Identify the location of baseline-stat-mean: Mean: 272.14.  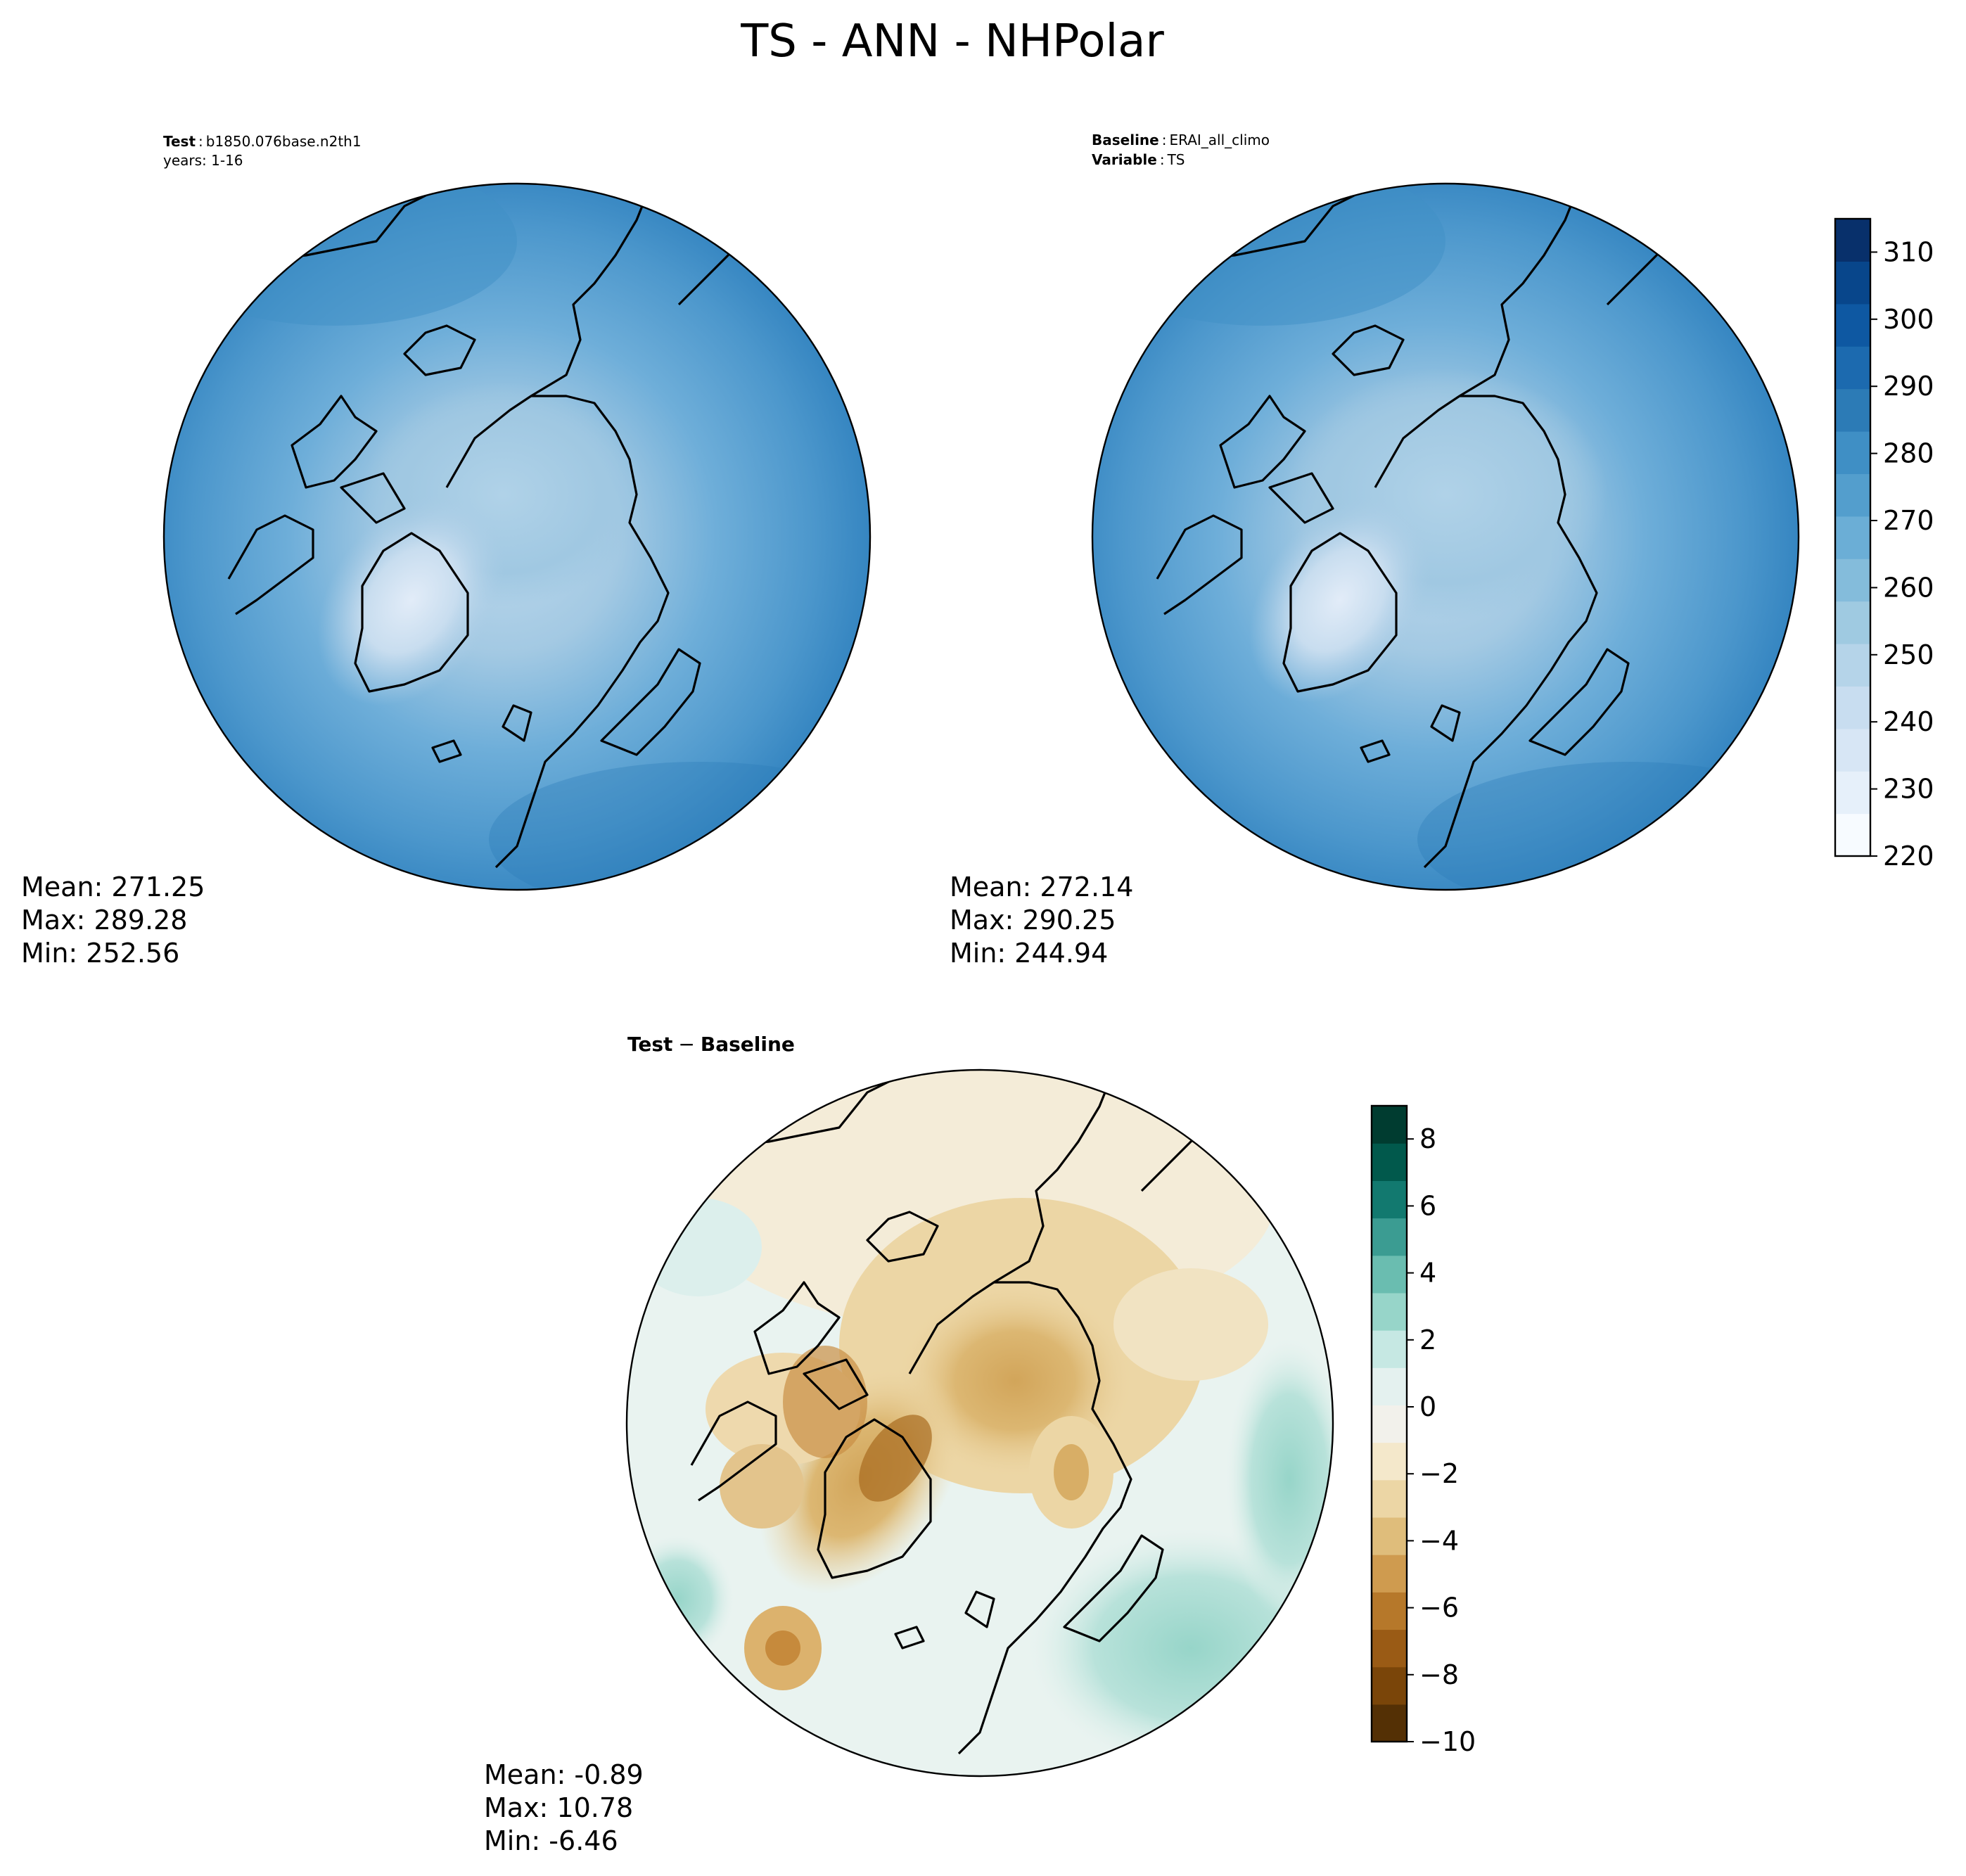
(1041, 887).